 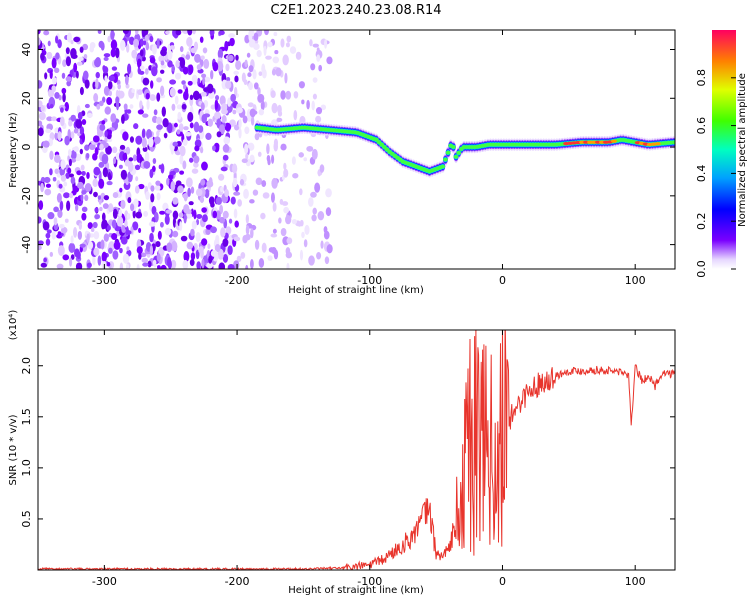 What do you see at coordinates (356, 590) in the screenshot?
I see `bottom-x-axis-label: Height of straight line (km)` at bounding box center [356, 590].